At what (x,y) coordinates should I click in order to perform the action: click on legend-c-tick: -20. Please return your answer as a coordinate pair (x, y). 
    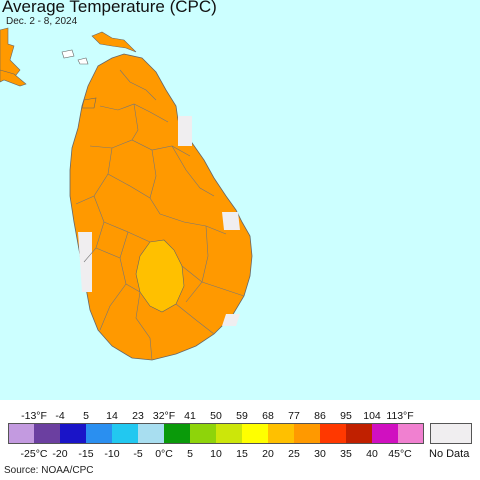
    Looking at the image, I should click on (60, 454).